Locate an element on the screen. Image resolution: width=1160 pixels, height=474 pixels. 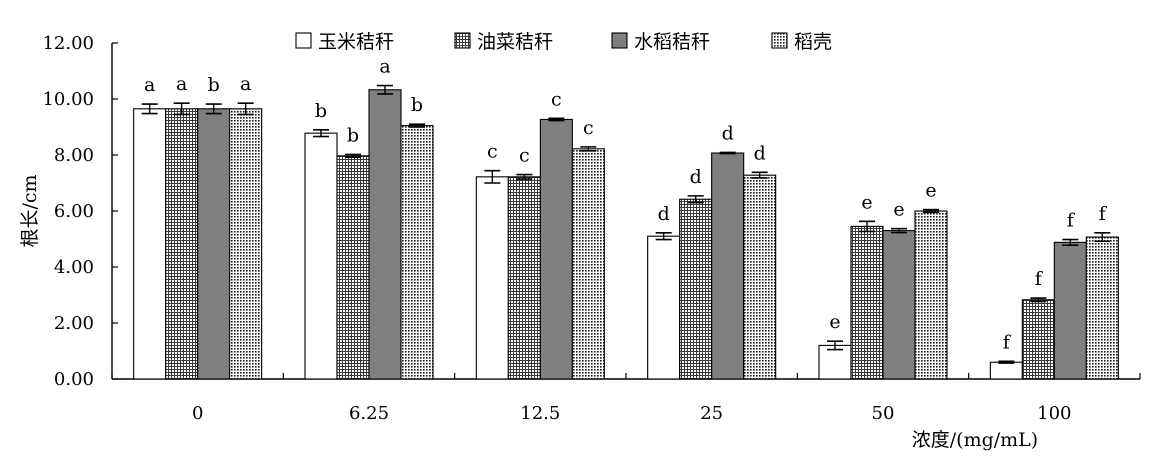
x-tick-label: 25 is located at coordinates (711, 413).